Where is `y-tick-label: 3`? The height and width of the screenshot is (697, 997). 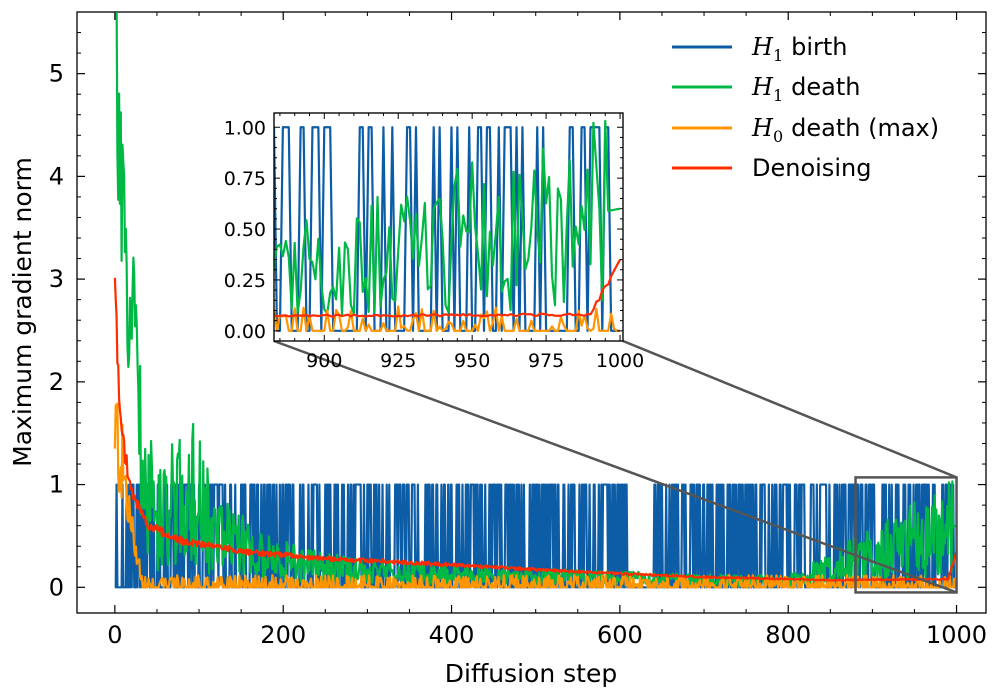
y-tick-label: 3 is located at coordinates (56, 279).